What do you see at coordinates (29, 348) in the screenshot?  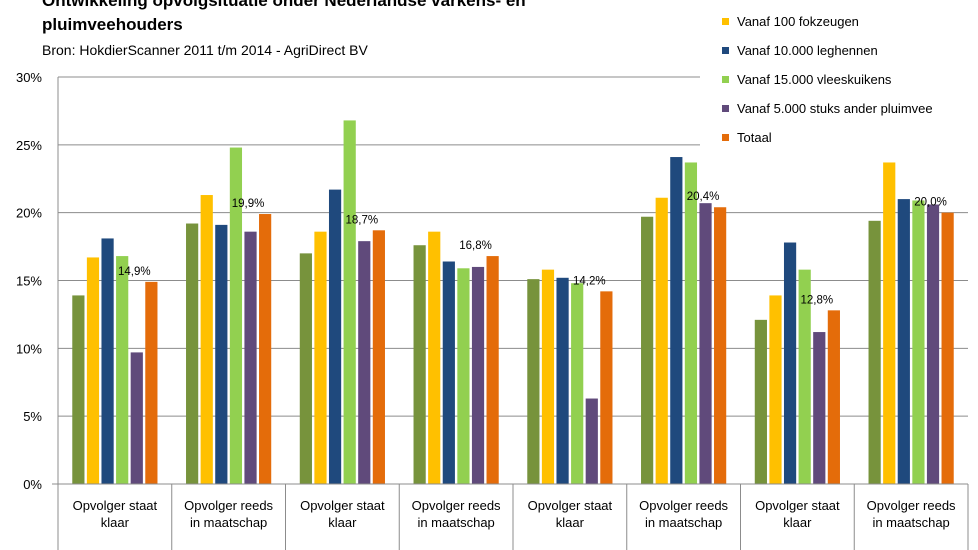 I see `y-tick-label: 10%` at bounding box center [29, 348].